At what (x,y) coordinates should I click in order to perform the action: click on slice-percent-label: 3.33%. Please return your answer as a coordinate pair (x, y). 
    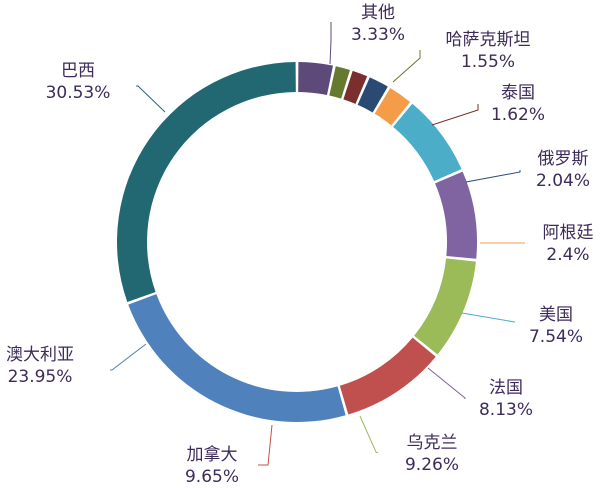
    Looking at the image, I should click on (378, 35).